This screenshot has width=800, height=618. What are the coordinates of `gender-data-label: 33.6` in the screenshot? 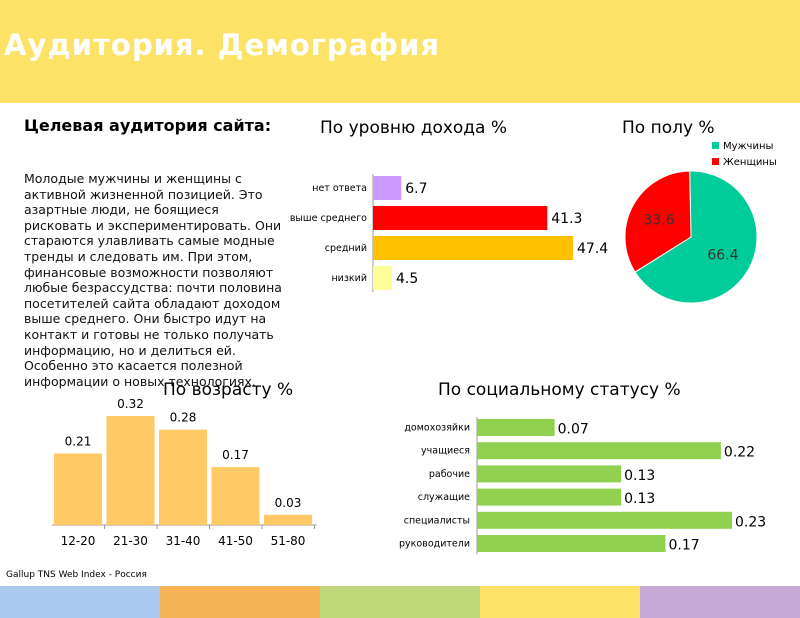 It's located at (658, 221).